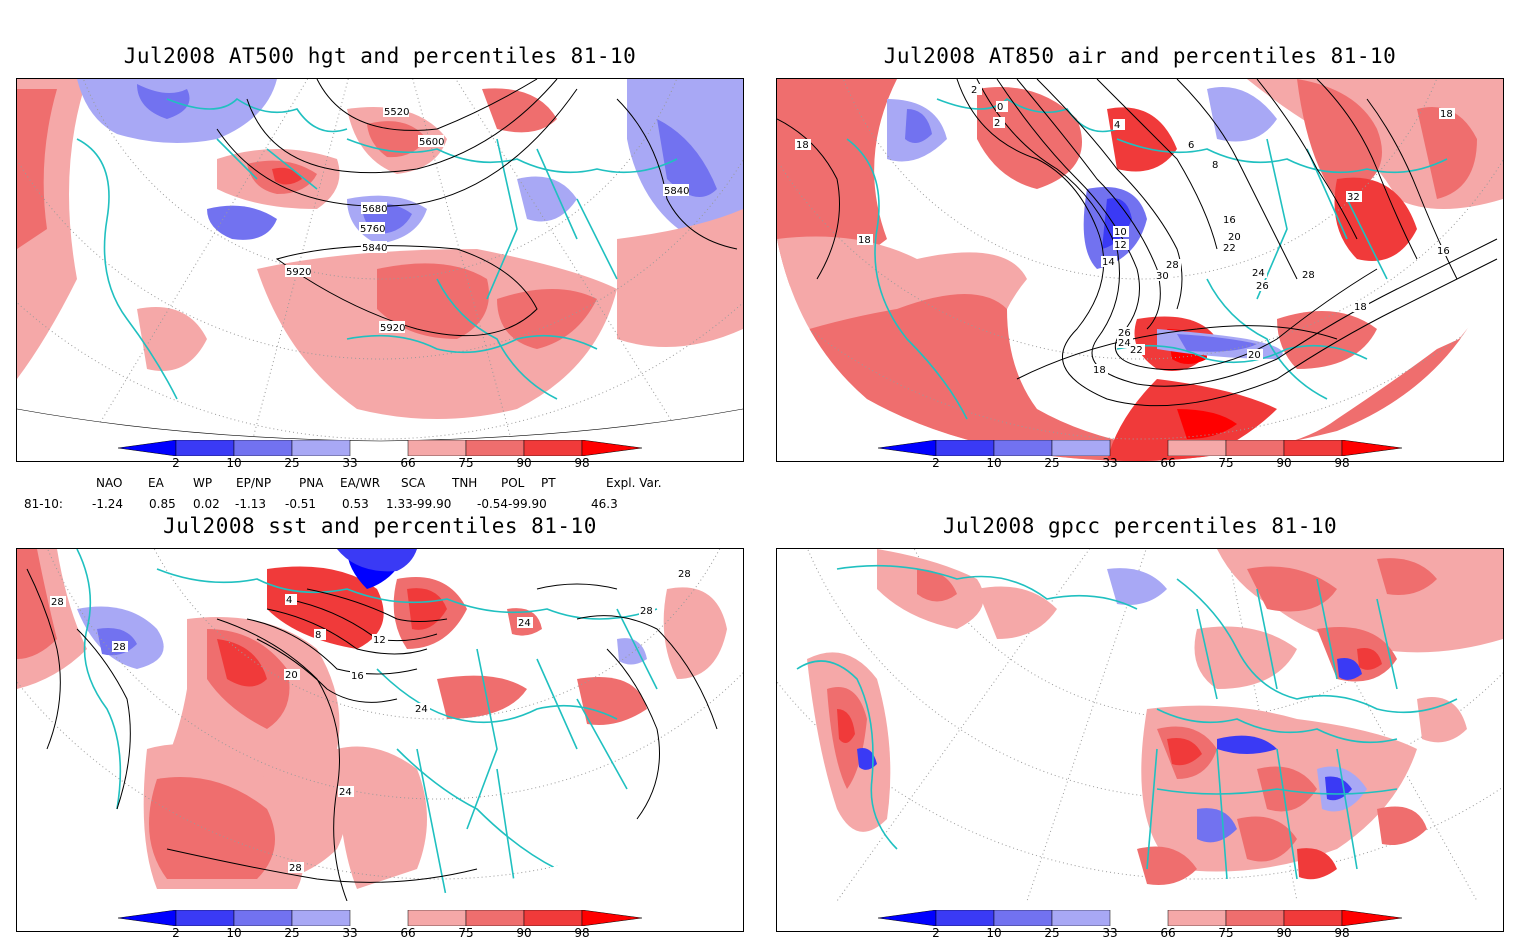 The height and width of the screenshot is (940, 1520). I want to click on index-header: EA/WR, so click(360, 483).